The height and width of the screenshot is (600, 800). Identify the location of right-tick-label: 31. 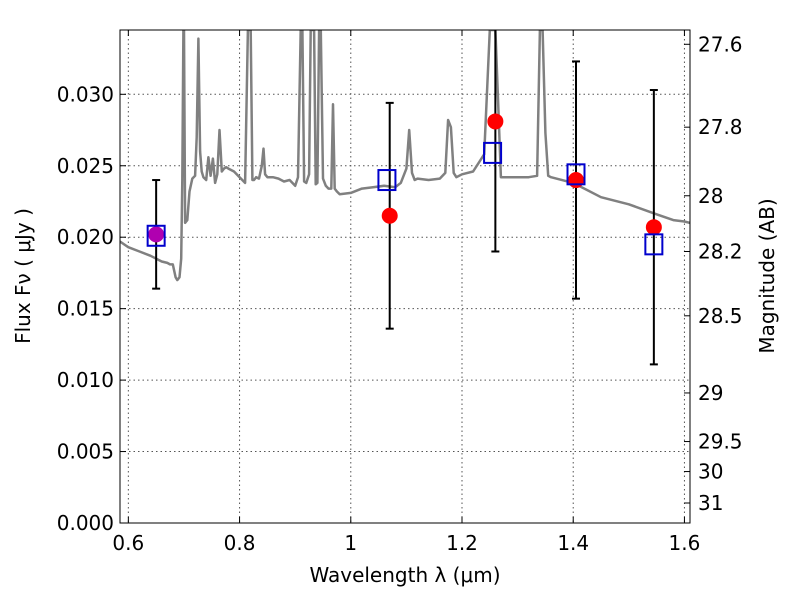
(710, 503).